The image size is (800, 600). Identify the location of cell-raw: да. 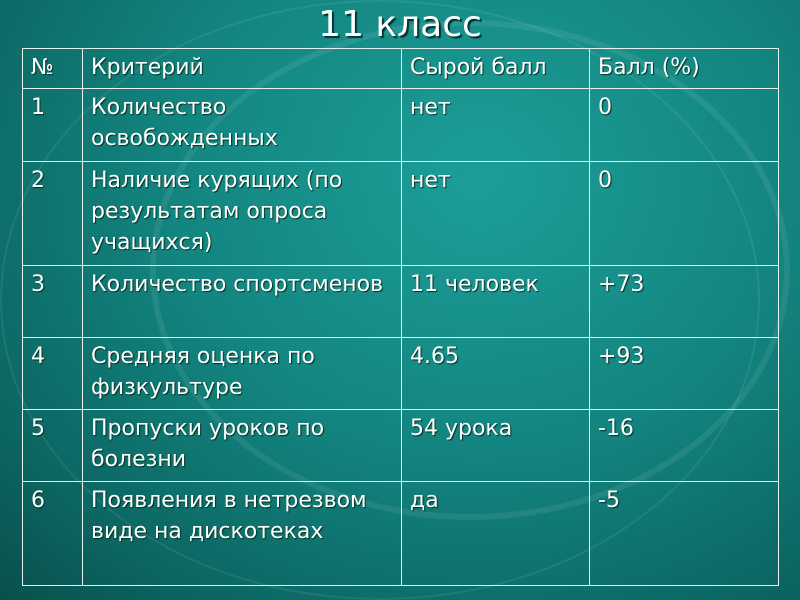
(495, 533).